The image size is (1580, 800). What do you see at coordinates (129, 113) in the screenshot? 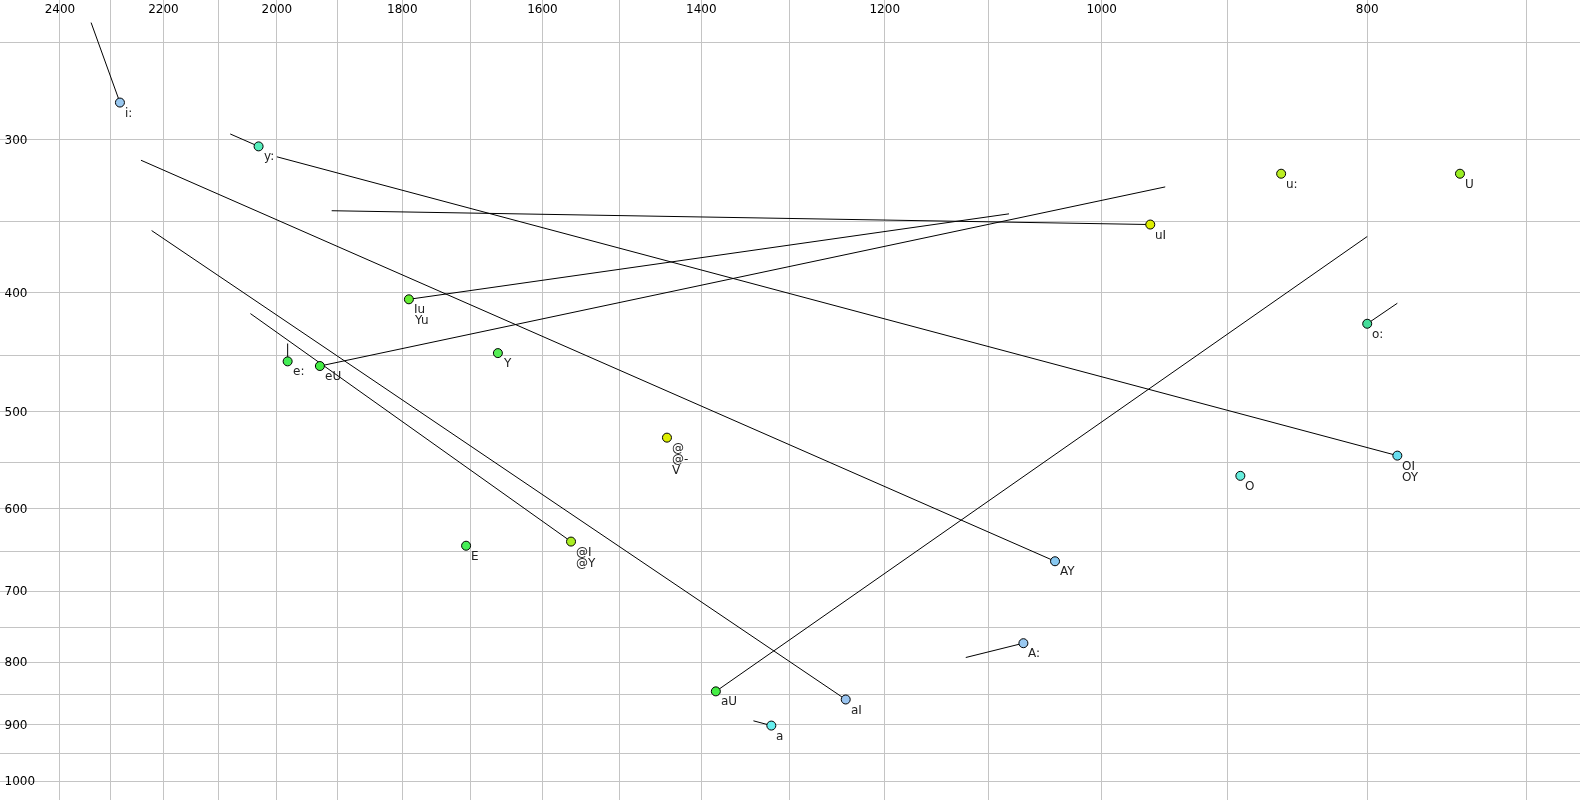
I see `annotation: i:` at bounding box center [129, 113].